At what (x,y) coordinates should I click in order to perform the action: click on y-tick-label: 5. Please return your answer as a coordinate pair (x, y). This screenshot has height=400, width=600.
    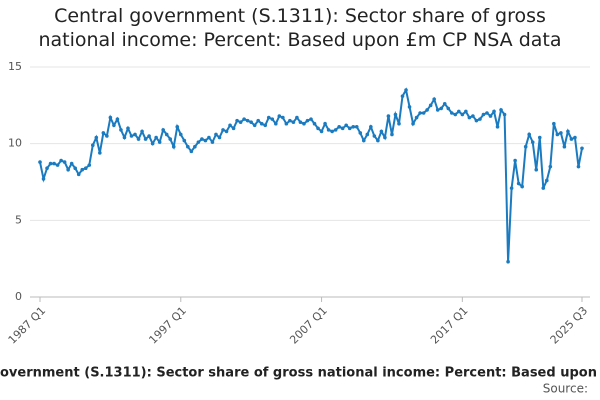
    Looking at the image, I should click on (18, 219).